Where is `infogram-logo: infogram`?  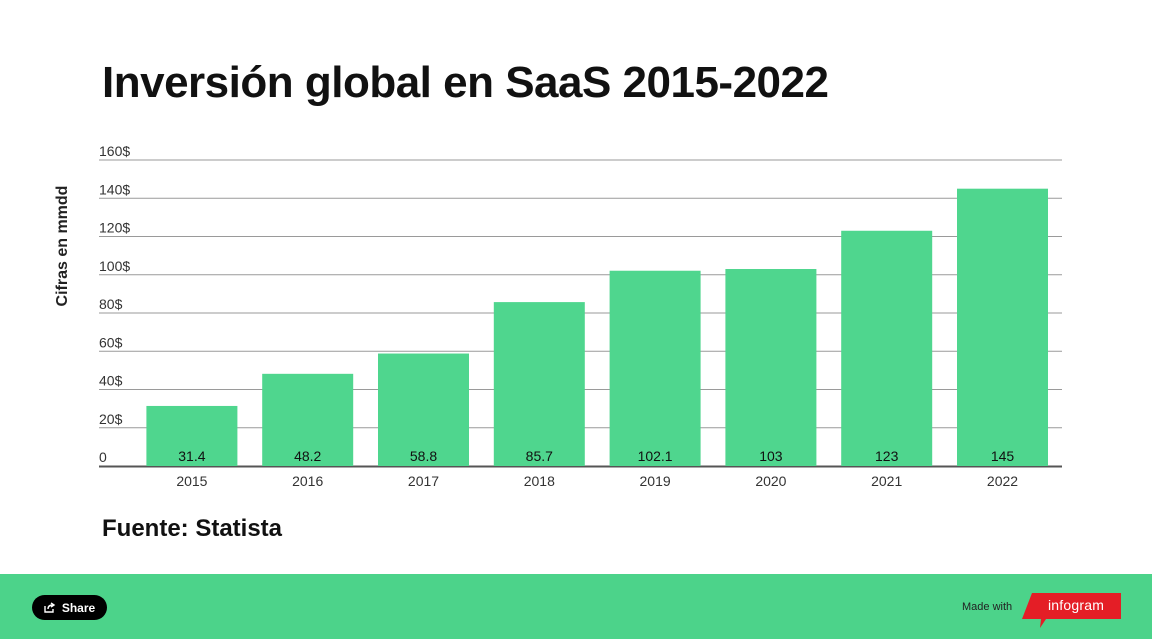 infogram-logo: infogram is located at coordinates (1072, 611).